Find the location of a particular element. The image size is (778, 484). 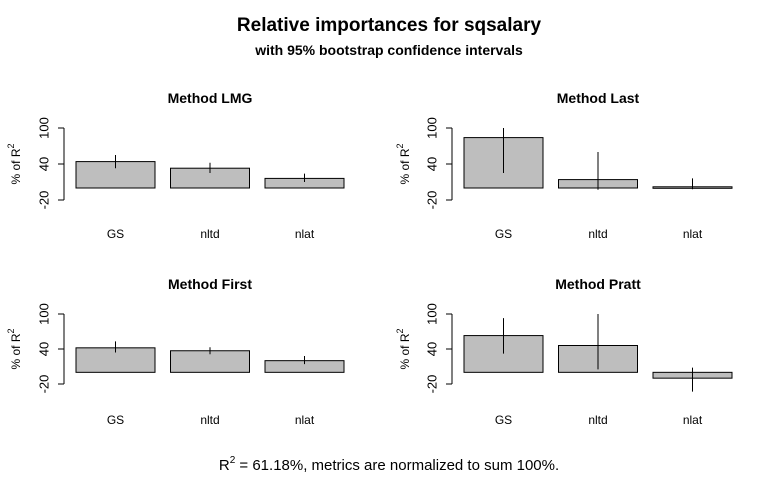

panel-title: Method Pratt is located at coordinates (598, 284).